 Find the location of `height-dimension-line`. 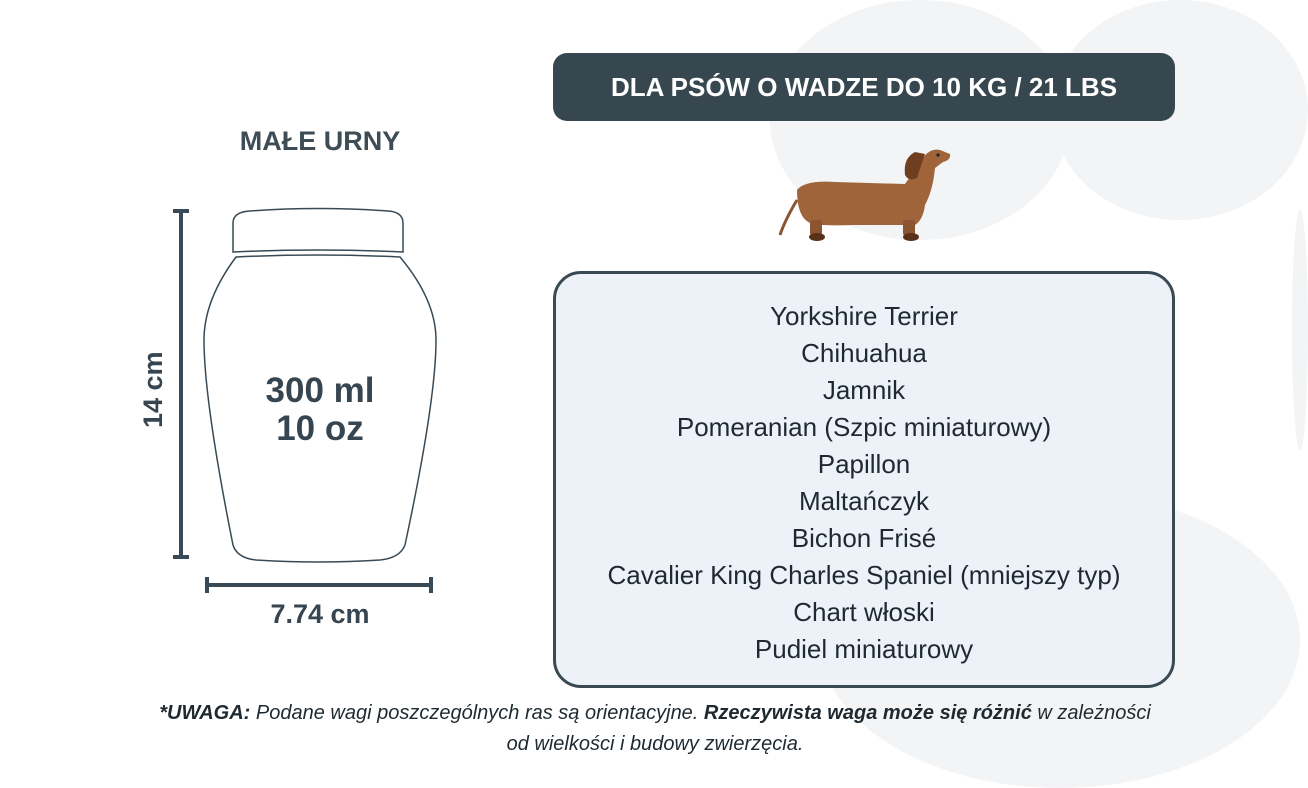

height-dimension-line is located at coordinates (181, 384).